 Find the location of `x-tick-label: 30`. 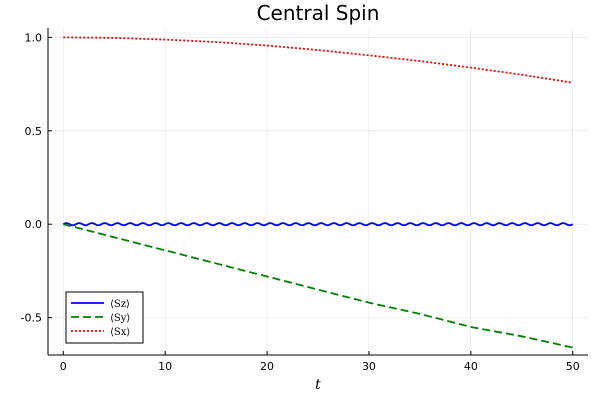

x-tick-label: 30 is located at coordinates (369, 366).